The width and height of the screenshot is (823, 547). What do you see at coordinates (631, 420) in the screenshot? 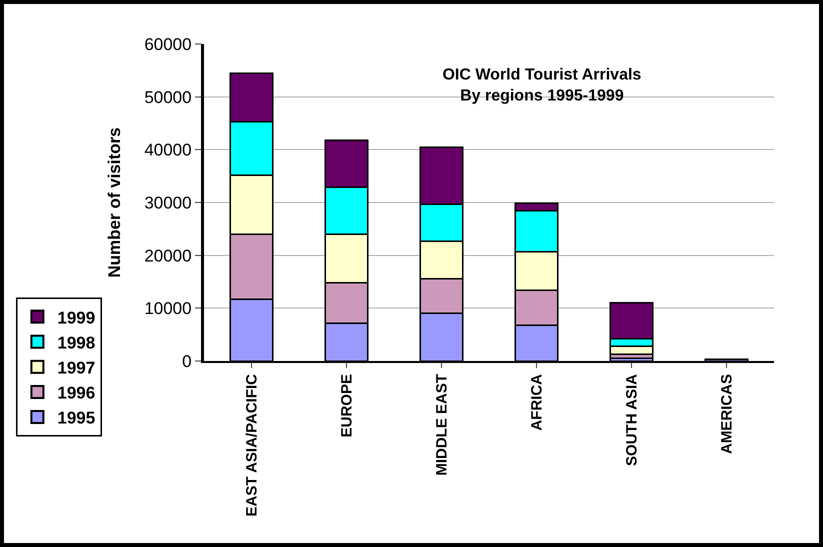
I see `x-tick-label: SOUTH ASIA` at bounding box center [631, 420].